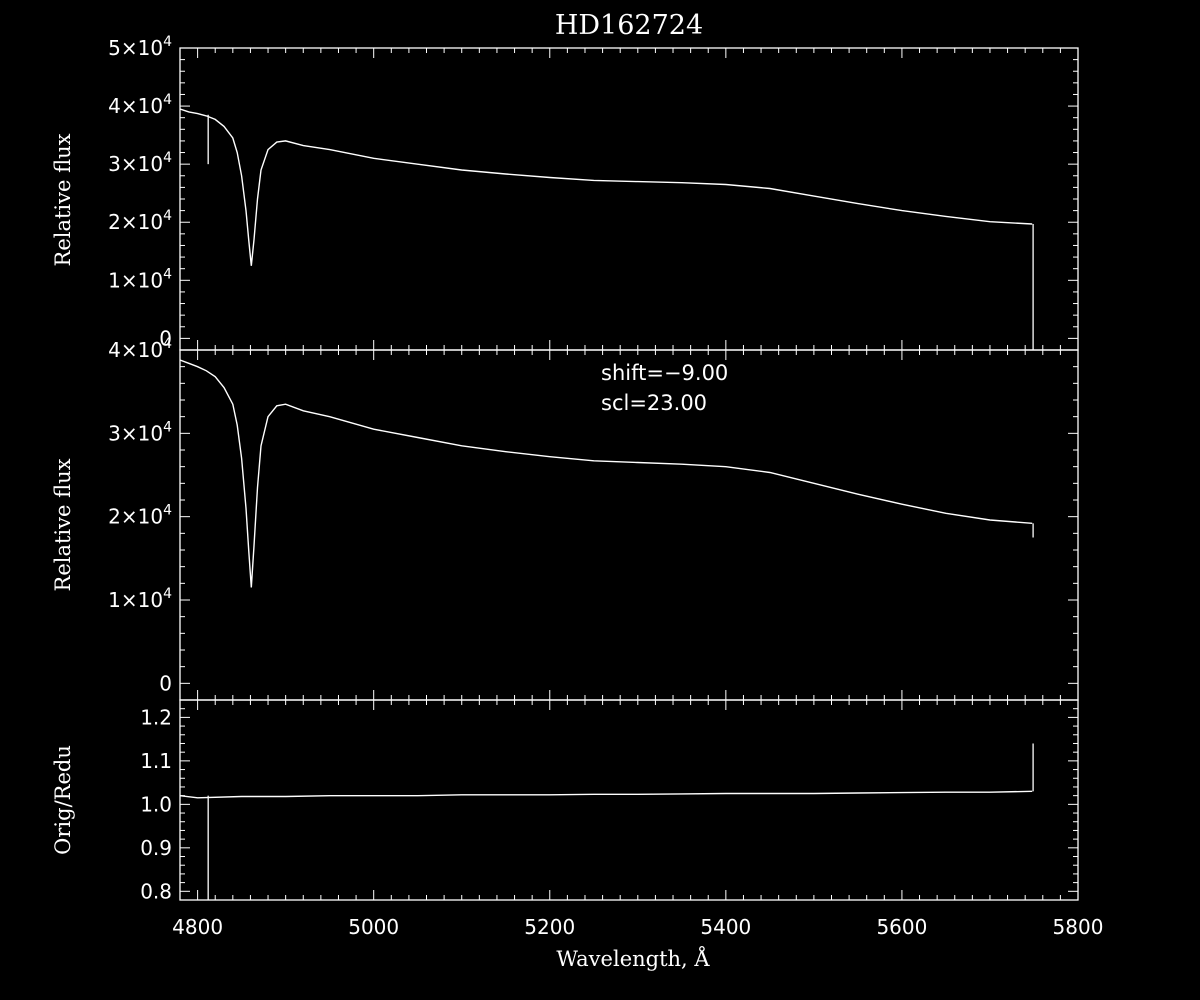  What do you see at coordinates (156, 848) in the screenshot?
I see `y-tick-label: 0.9` at bounding box center [156, 848].